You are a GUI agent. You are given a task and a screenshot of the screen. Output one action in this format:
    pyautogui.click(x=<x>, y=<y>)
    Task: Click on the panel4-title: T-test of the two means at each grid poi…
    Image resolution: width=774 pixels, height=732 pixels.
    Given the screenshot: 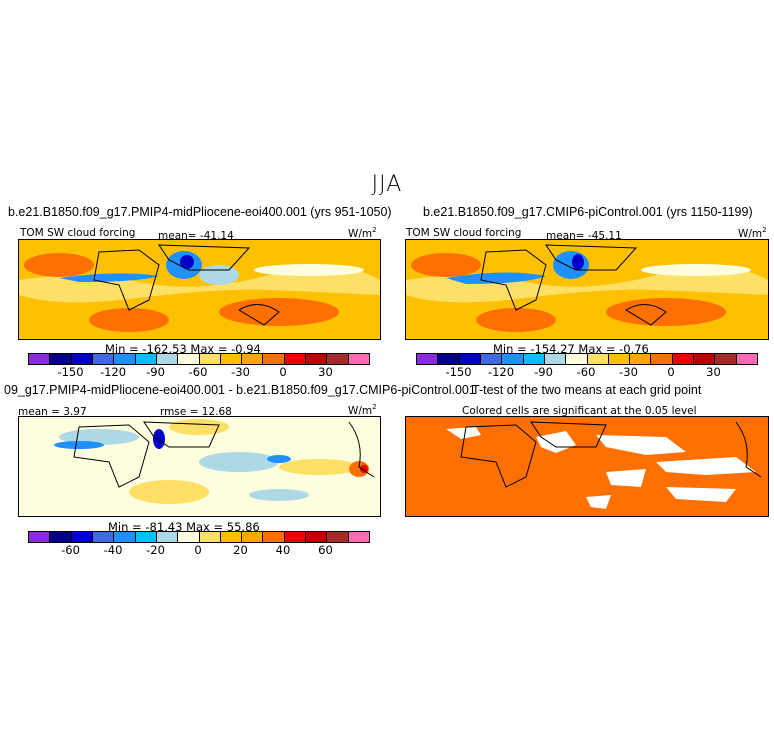 What is the action you would take?
    pyautogui.click(x=587, y=390)
    